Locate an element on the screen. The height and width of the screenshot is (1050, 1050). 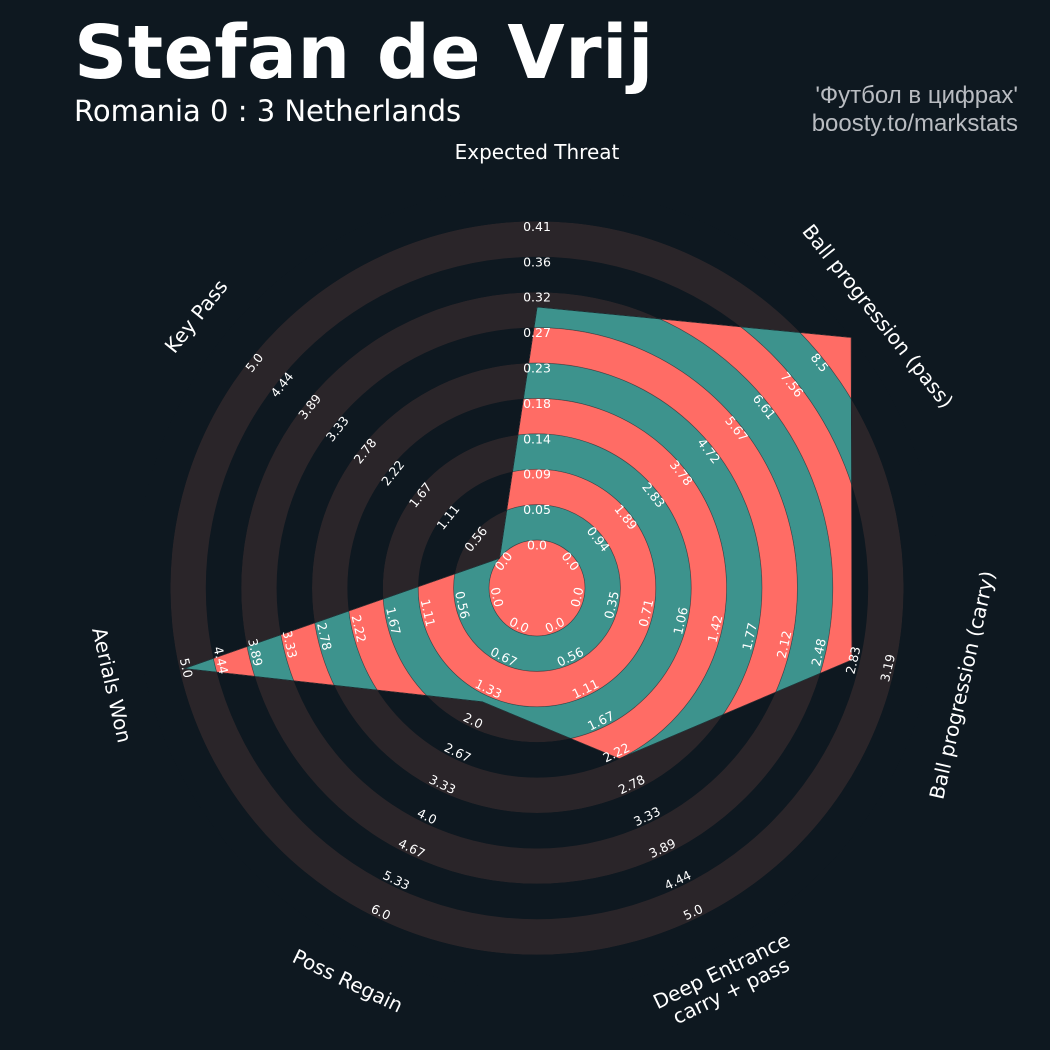
radar-tick-label: 2.78 is located at coordinates (324, 636).